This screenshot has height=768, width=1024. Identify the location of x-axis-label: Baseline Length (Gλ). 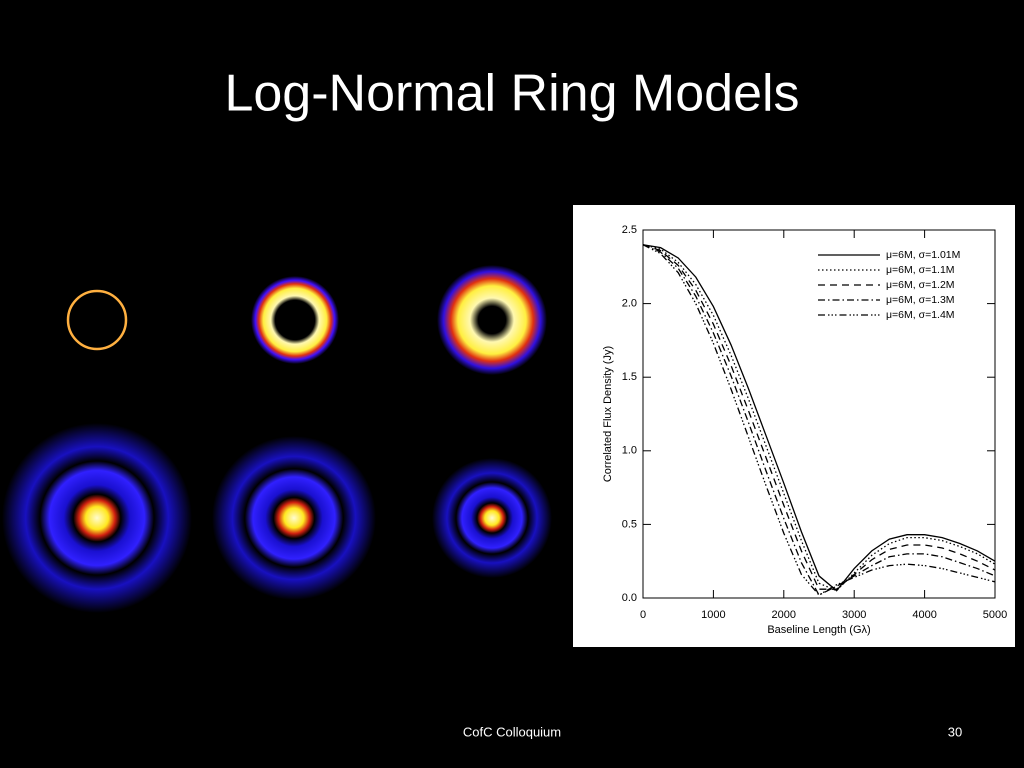
(818, 630).